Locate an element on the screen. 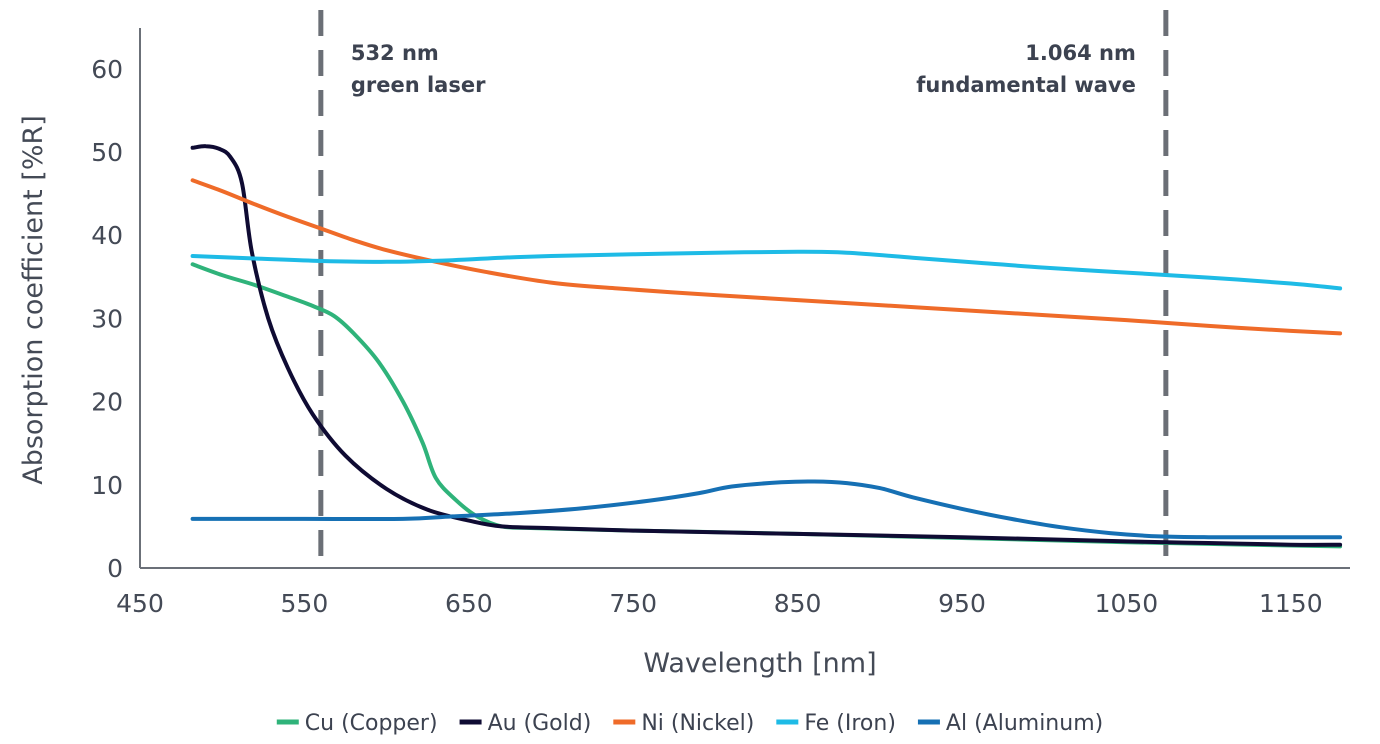 Image resolution: width=1380 pixels, height=744 pixels. reference-label-line1: 532 nm is located at coordinates (395, 53).